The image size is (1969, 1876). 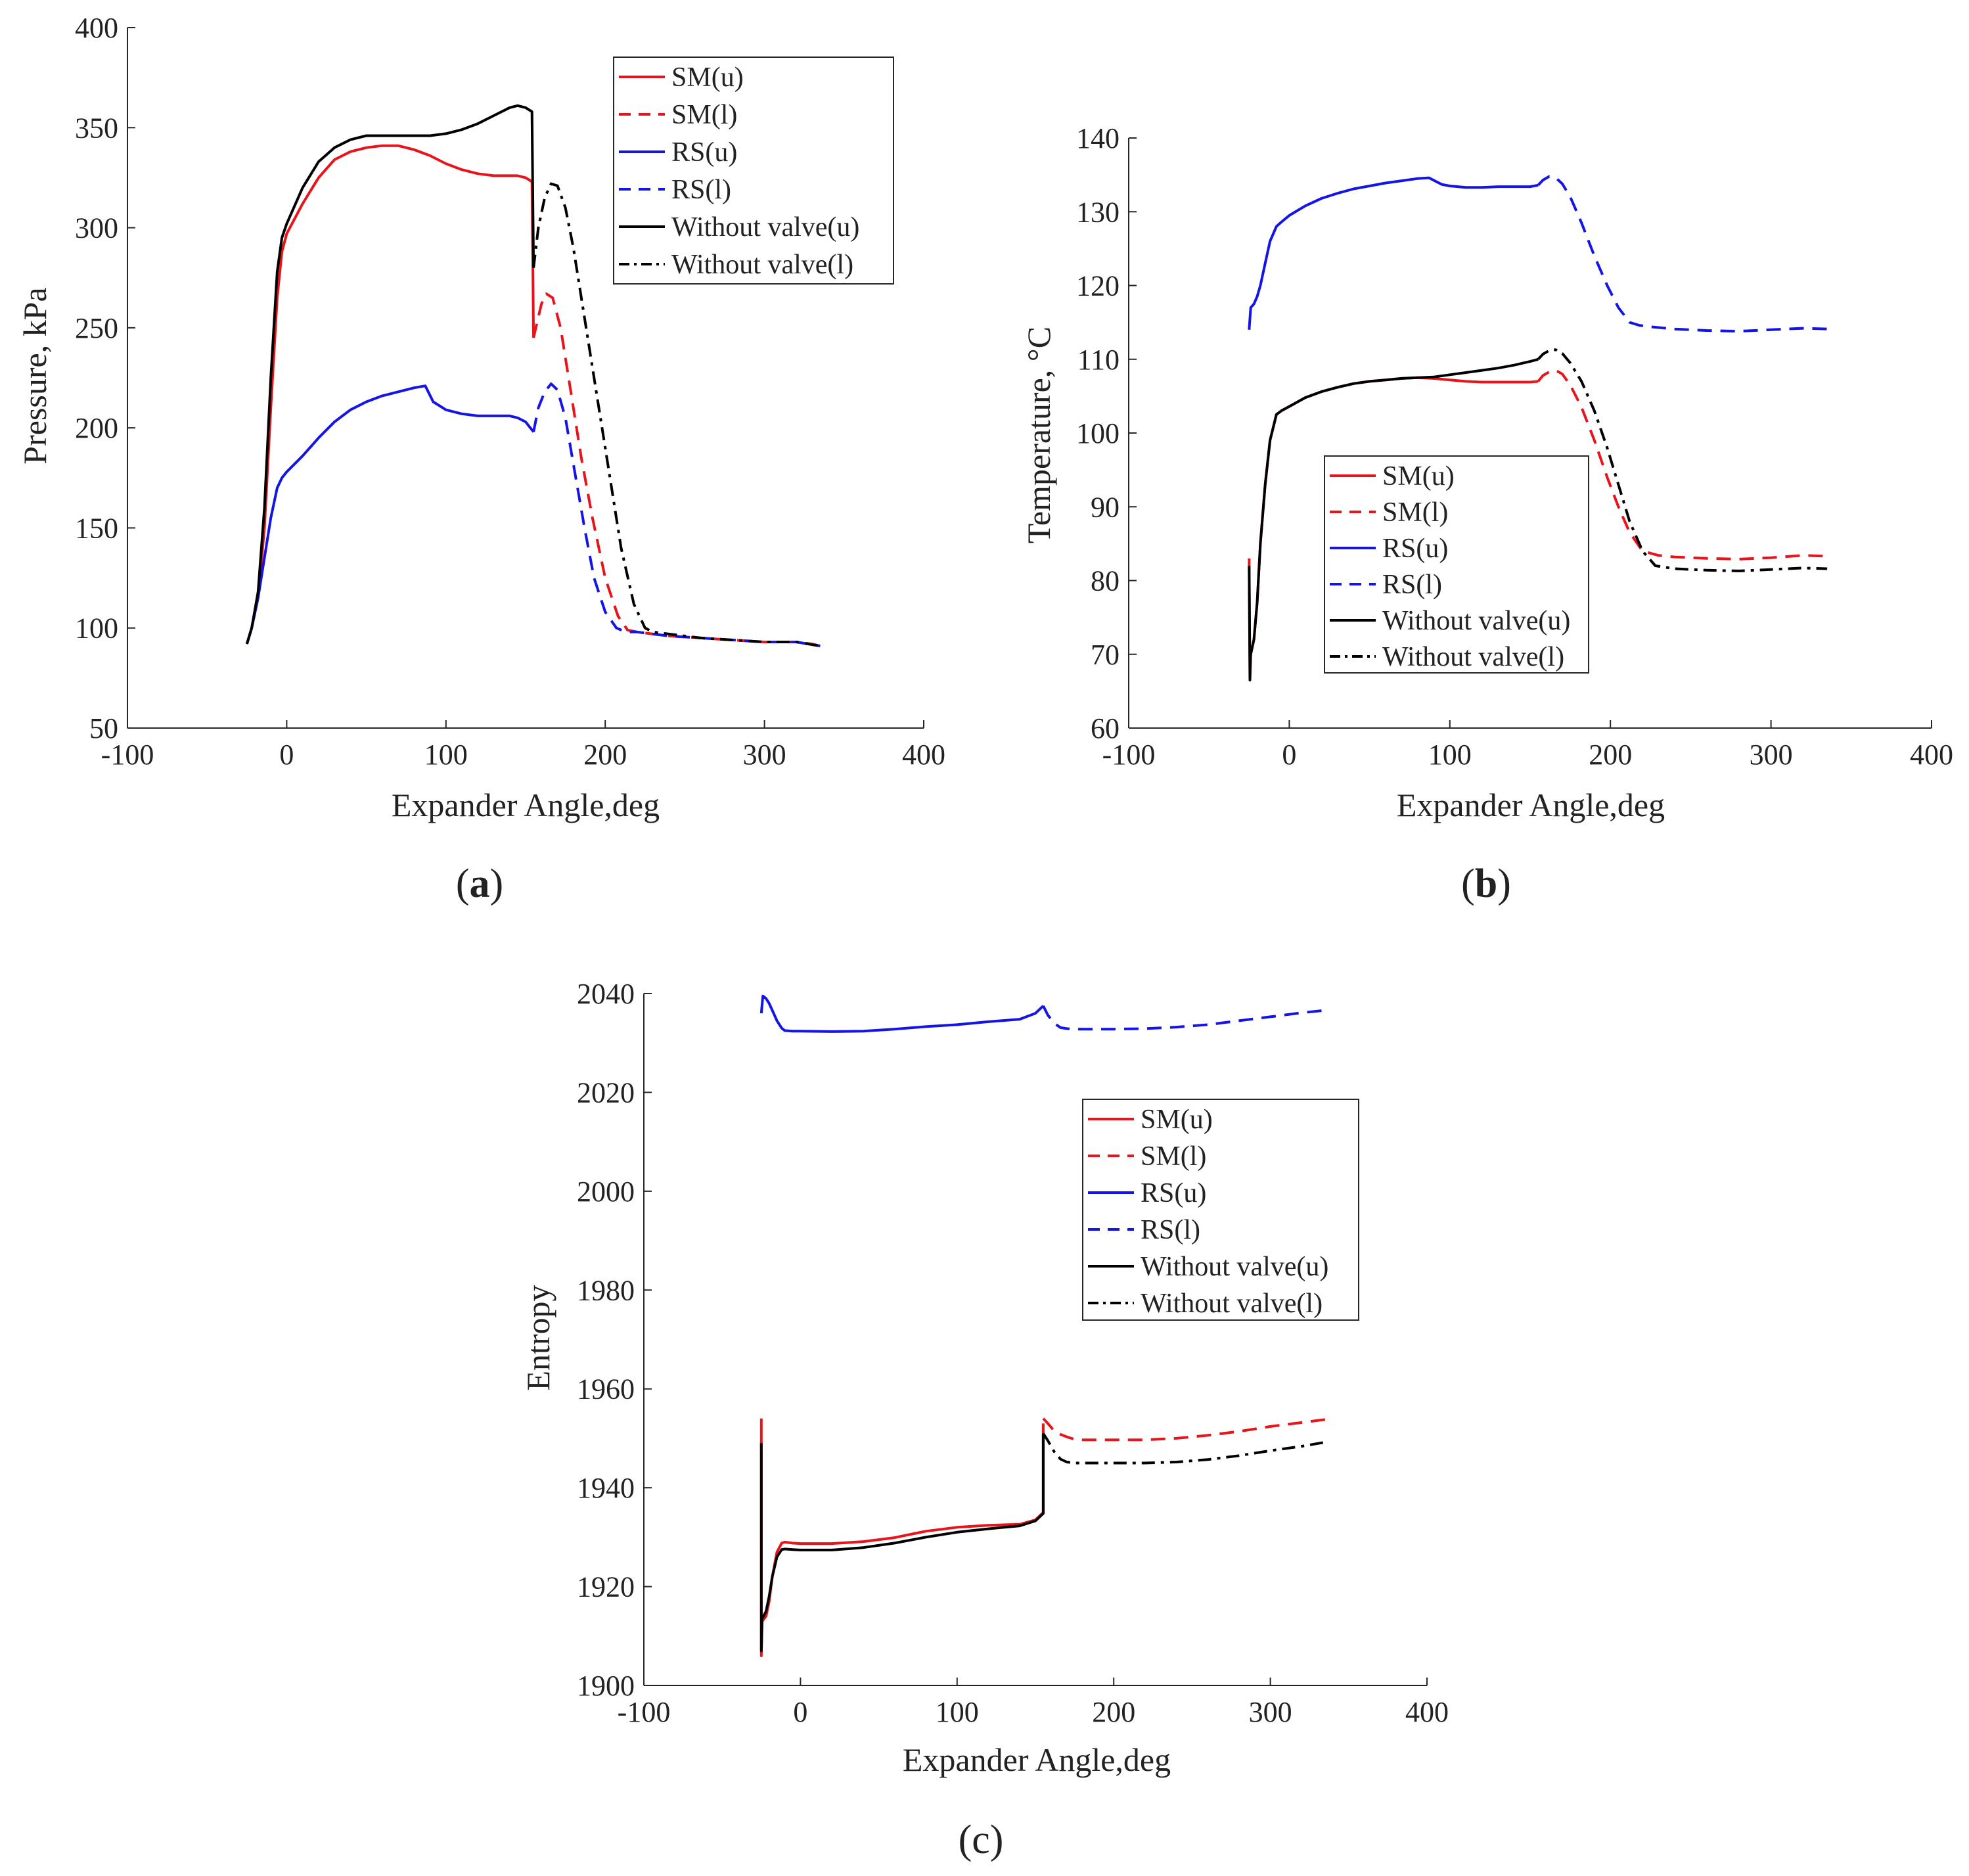 What do you see at coordinates (1105, 655) in the screenshot?
I see `y-tick-label: 70` at bounding box center [1105, 655].